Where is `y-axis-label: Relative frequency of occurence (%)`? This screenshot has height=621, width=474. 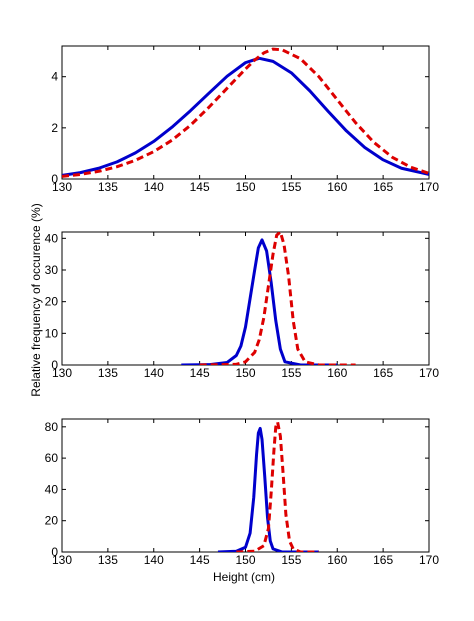
y-axis-label: Relative frequency of occurence (%) is located at coordinates (36, 299).